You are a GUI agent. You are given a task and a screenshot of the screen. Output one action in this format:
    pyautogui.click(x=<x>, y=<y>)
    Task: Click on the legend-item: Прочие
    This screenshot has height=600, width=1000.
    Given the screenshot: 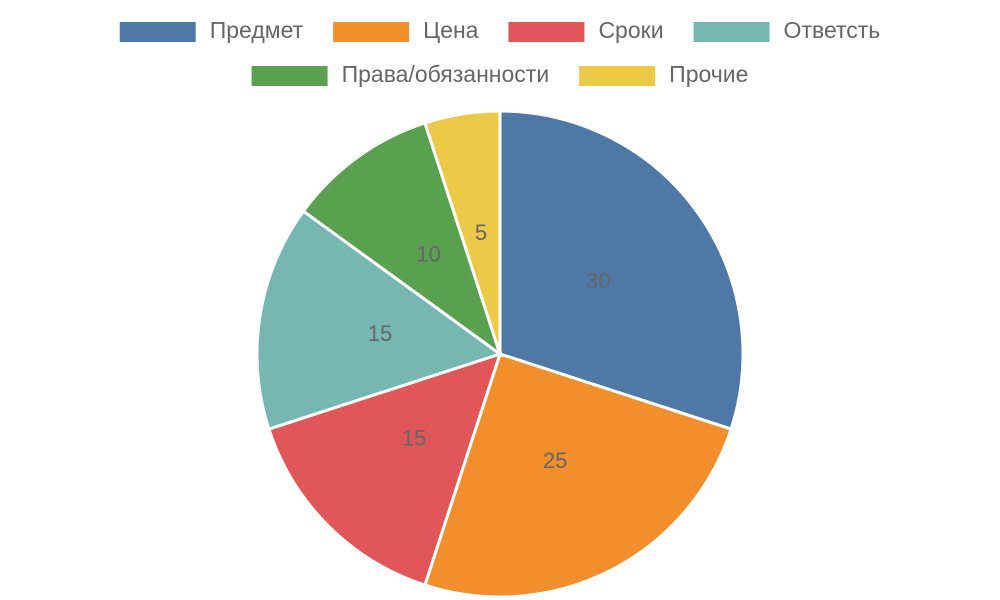 What is the action you would take?
    pyautogui.click(x=663, y=74)
    